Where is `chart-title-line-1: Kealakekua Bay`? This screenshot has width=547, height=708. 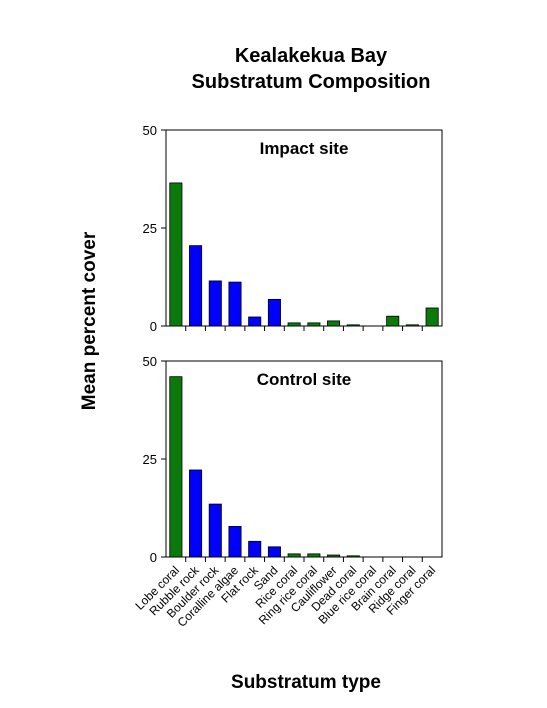
chart-title-line-1: Kealakekua Bay is located at coordinates (311, 56).